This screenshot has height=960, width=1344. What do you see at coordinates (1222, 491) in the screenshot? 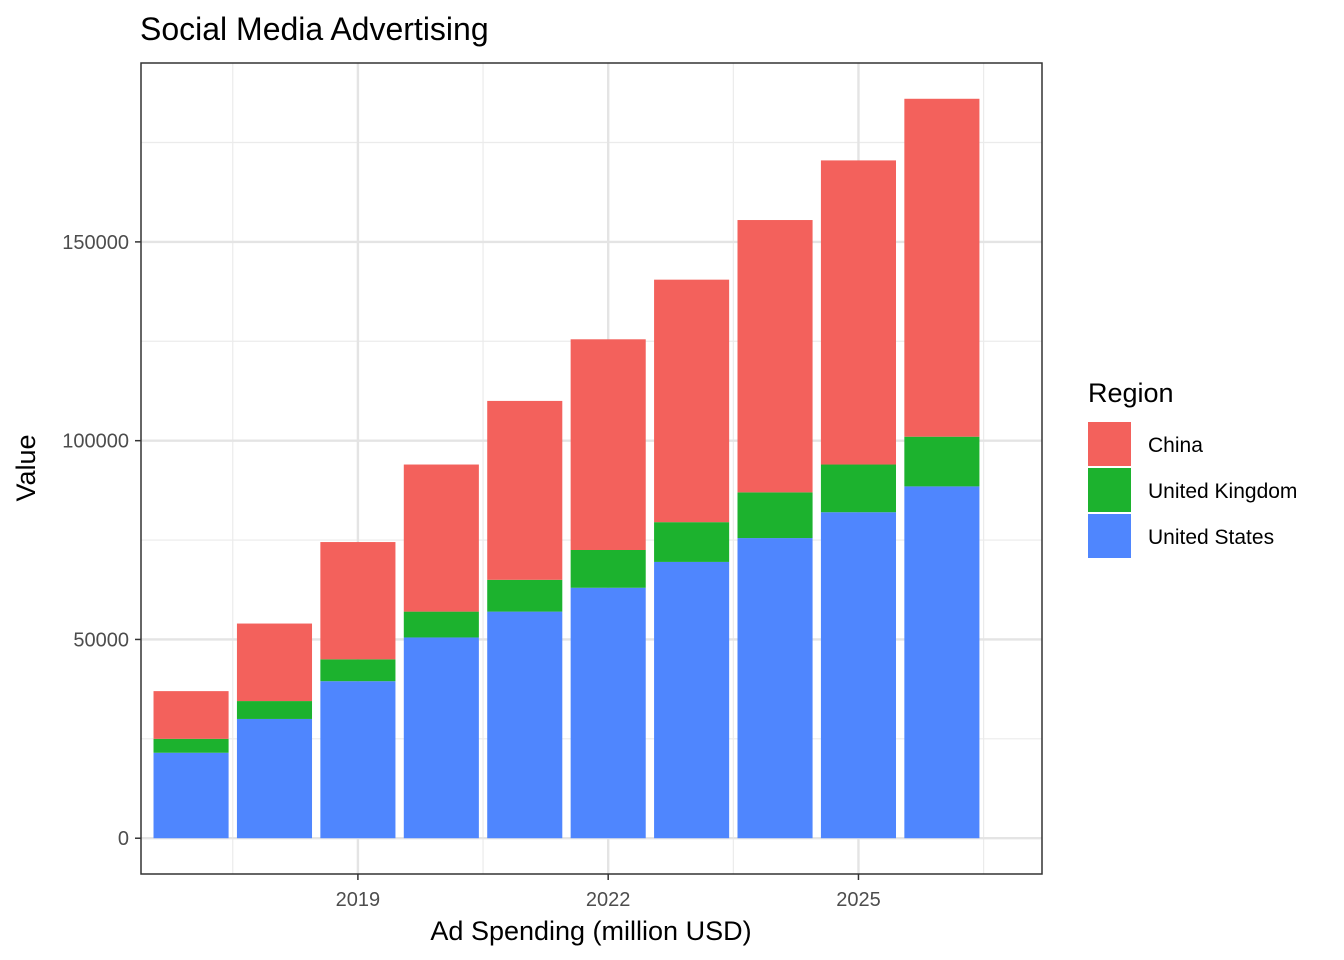
I see `legend-label: United Kingdom` at bounding box center [1222, 491].